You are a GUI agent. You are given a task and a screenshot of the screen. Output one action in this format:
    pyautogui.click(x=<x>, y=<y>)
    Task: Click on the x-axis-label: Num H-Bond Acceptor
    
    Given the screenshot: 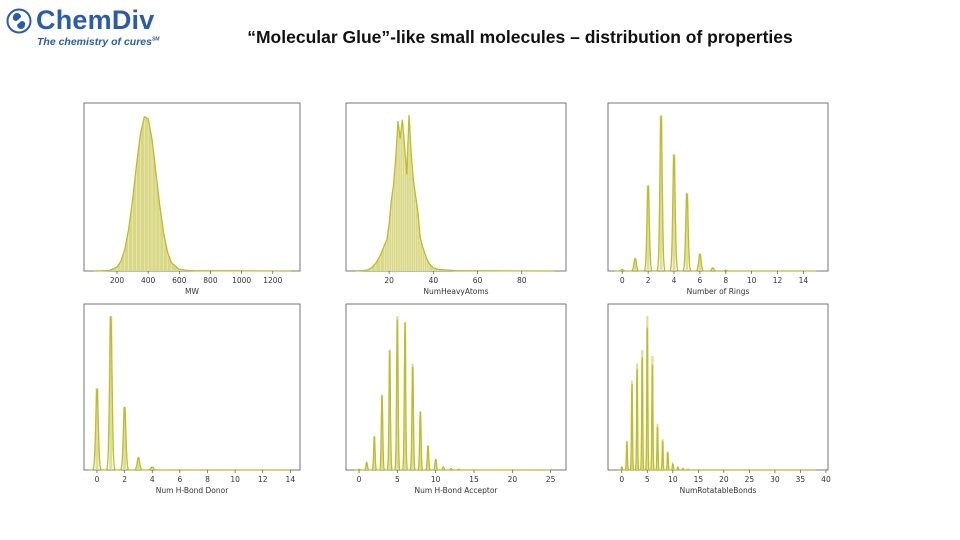 What is the action you would take?
    pyautogui.click(x=457, y=490)
    